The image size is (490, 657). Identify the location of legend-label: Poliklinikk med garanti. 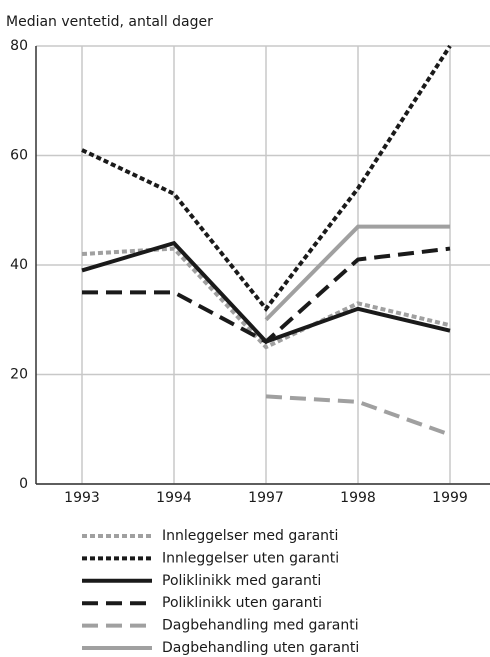
(241, 581).